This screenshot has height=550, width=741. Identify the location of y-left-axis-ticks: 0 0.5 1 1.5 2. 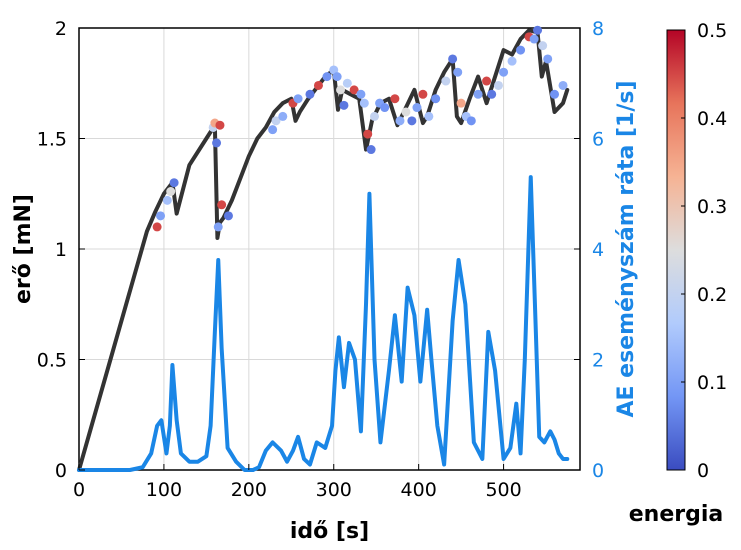
(61, 250).